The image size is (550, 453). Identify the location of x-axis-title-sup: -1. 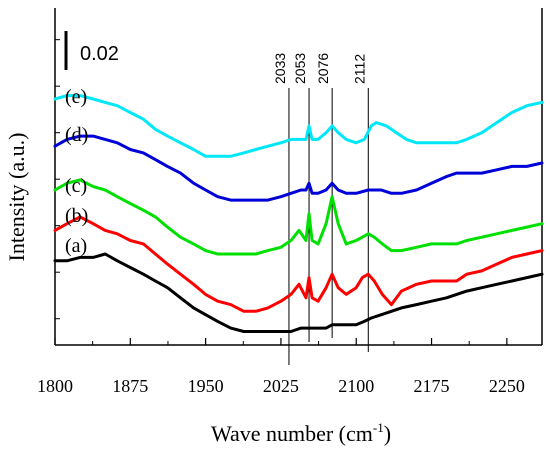
(378, 427).